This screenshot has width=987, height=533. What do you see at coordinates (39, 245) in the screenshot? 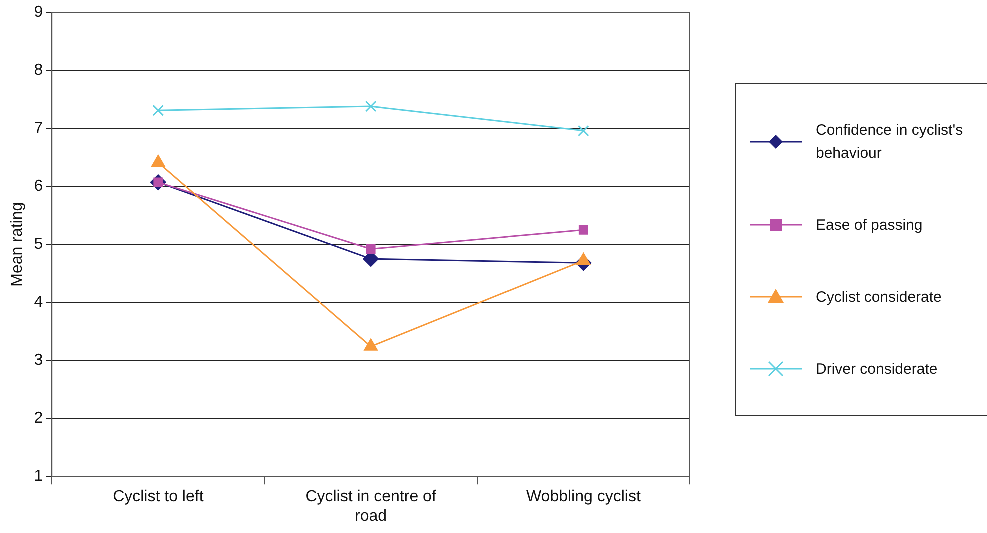
I see `y-tick-label: 5` at bounding box center [39, 245].